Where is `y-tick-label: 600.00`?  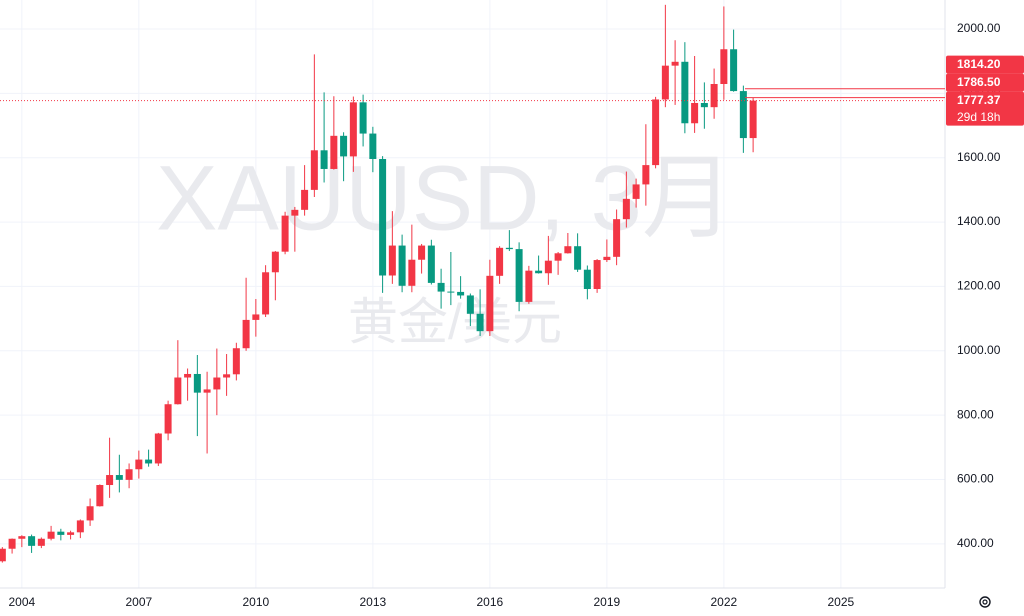 y-tick-label: 600.00 is located at coordinates (975, 479).